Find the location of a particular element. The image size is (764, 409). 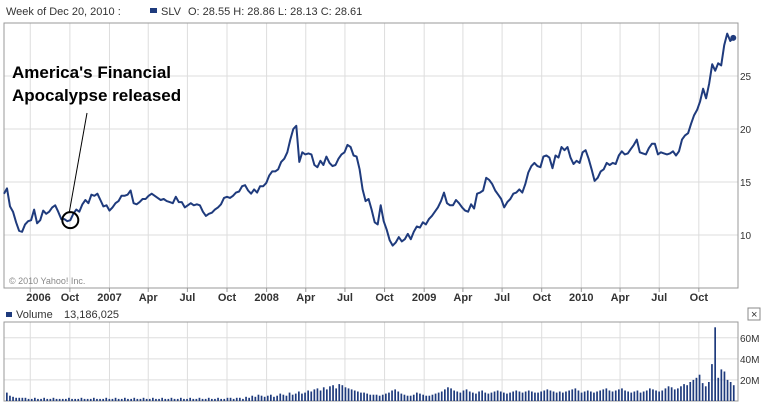

volume-close-button: × is located at coordinates (754, 314).